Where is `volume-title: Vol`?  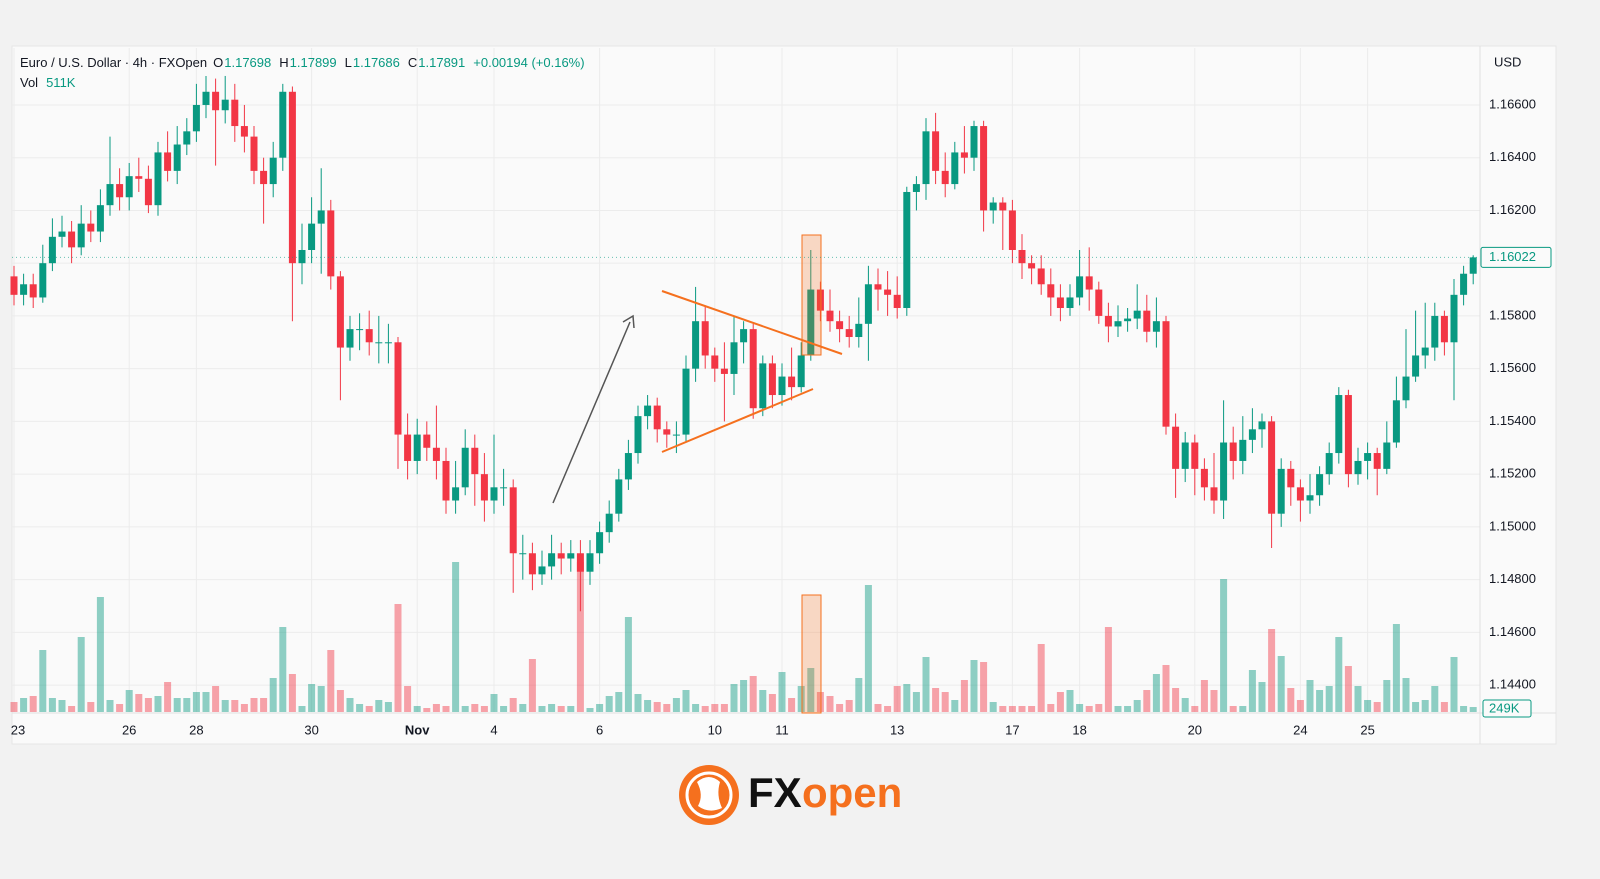
volume-title: Vol is located at coordinates (29, 82).